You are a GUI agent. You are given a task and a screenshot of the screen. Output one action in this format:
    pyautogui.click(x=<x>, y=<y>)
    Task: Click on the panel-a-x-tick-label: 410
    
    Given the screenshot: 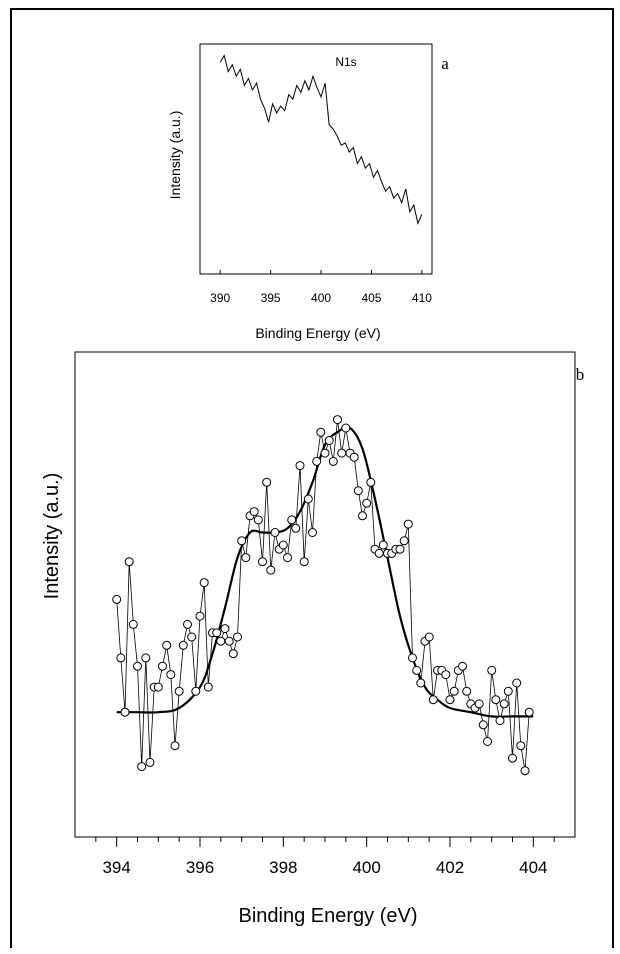 What is the action you would take?
    pyautogui.click(x=422, y=298)
    